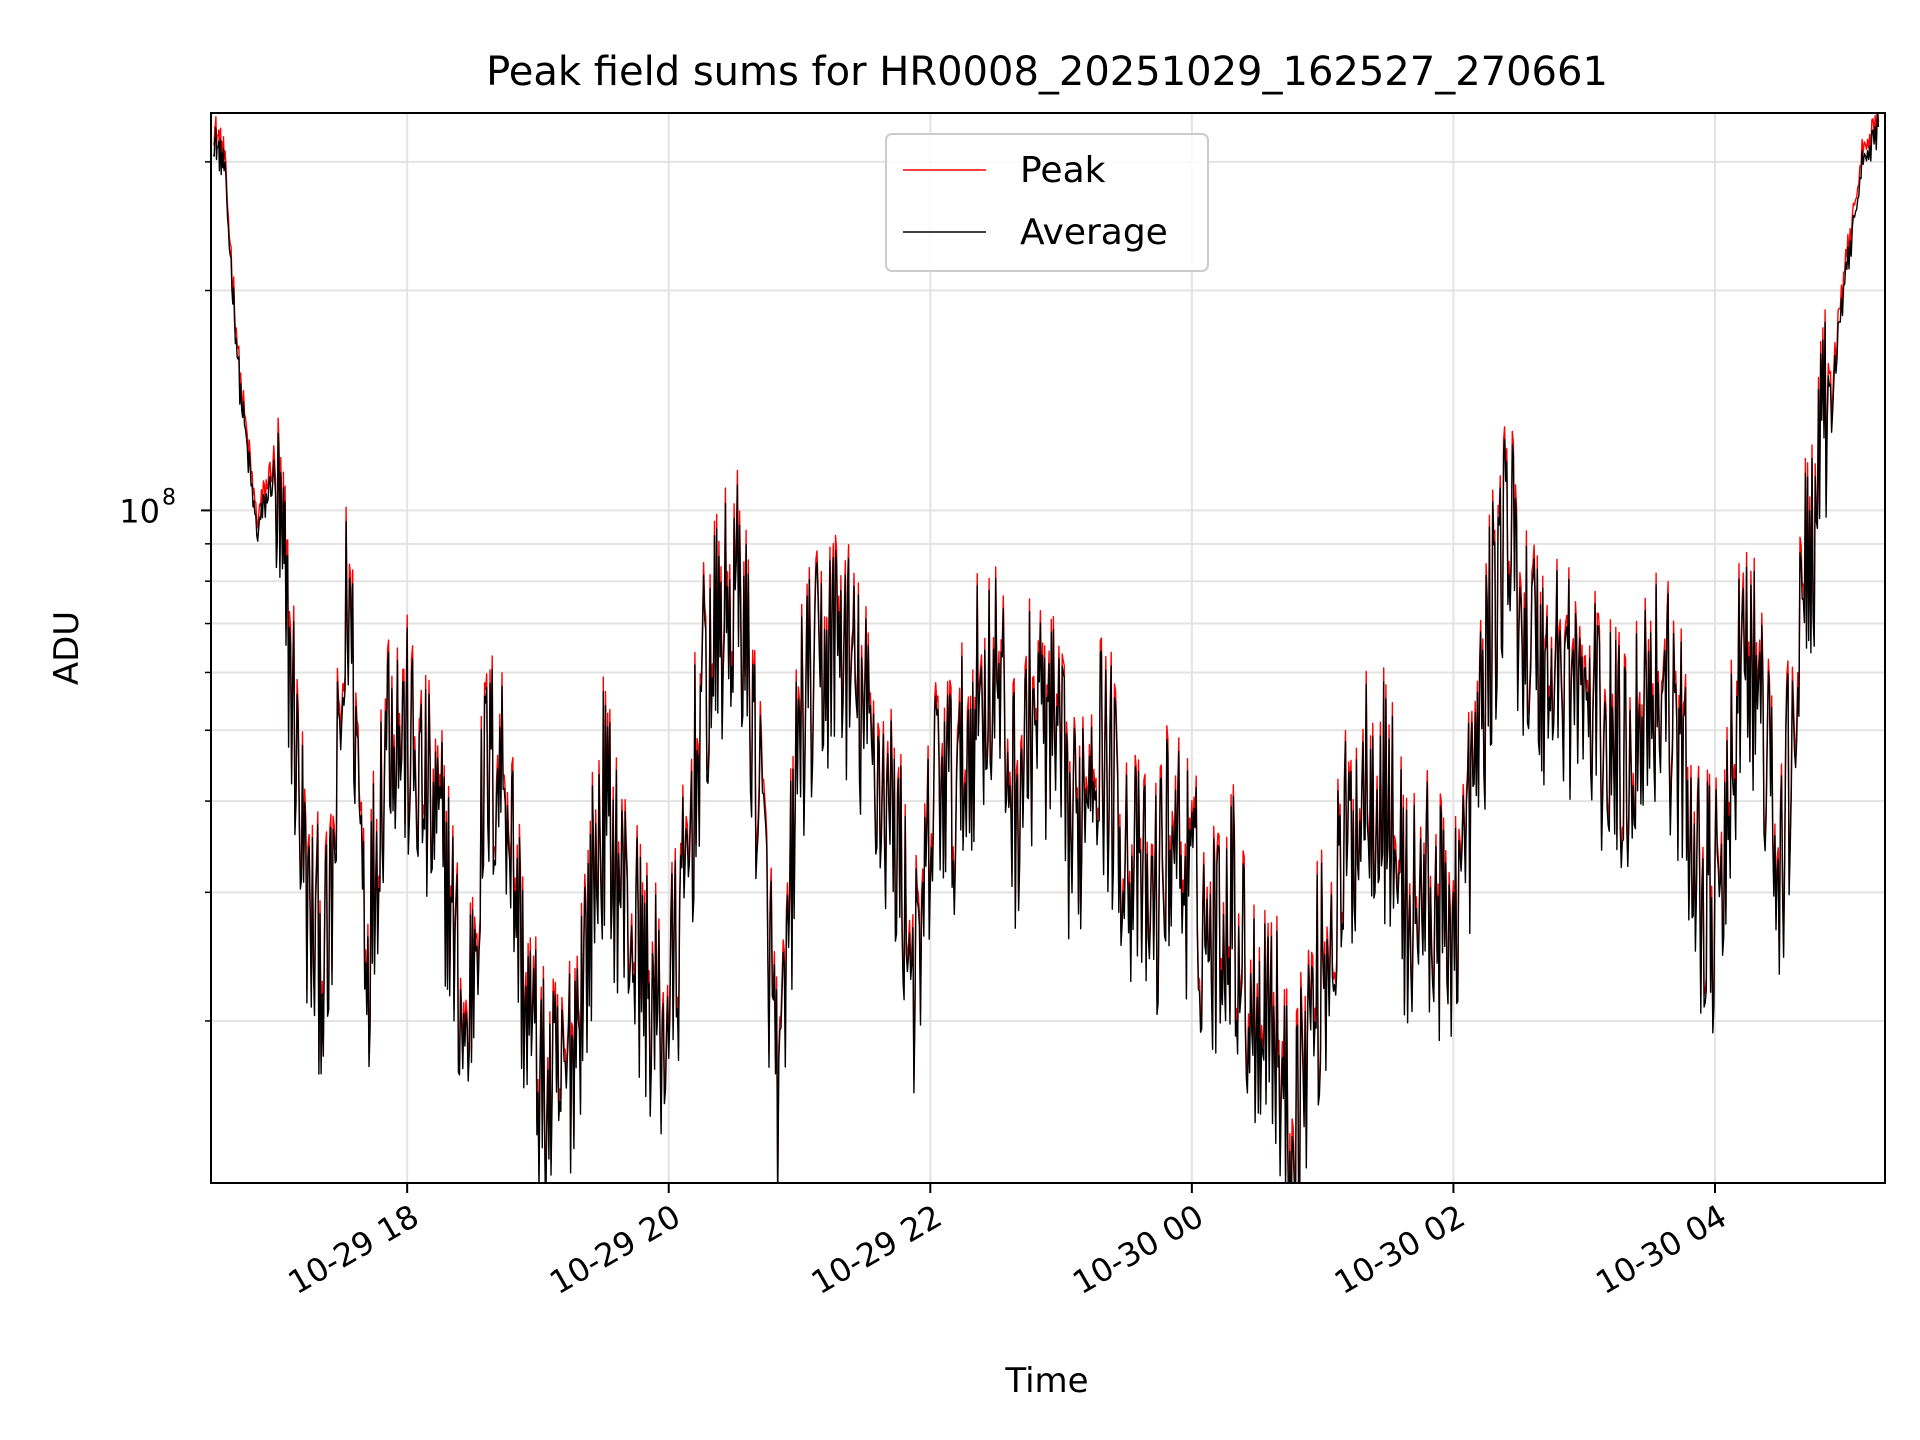 This screenshot has width=1920, height=1440. I want to click on y-axis-ticks: 10 8, so click(165, 591).